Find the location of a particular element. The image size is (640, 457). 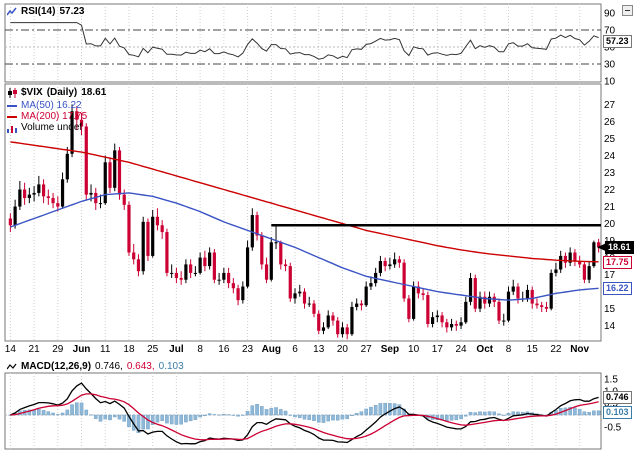

macd-value-box: 0.746 is located at coordinates (617, 397).